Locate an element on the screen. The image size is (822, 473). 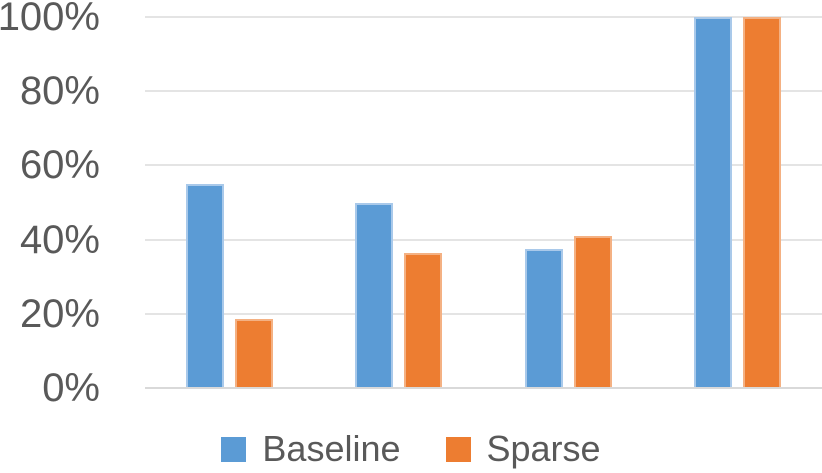
legend-swatch-sparse is located at coordinates (458, 449).